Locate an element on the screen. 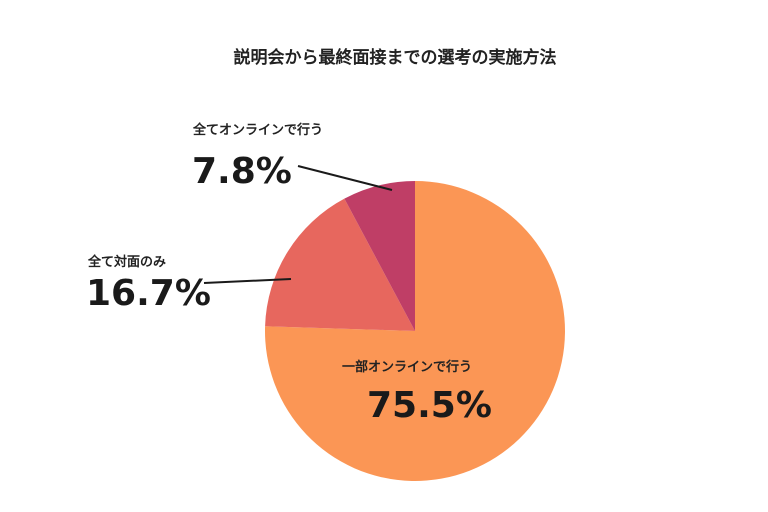  slice-value-all-in-person: 16.7% is located at coordinates (148, 293).